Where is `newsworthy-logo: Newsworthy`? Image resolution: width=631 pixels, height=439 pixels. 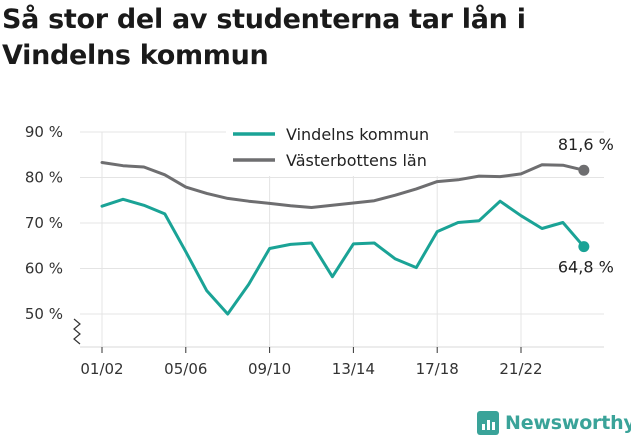
newsworthy-logo: Newsworthy is located at coordinates (554, 423).